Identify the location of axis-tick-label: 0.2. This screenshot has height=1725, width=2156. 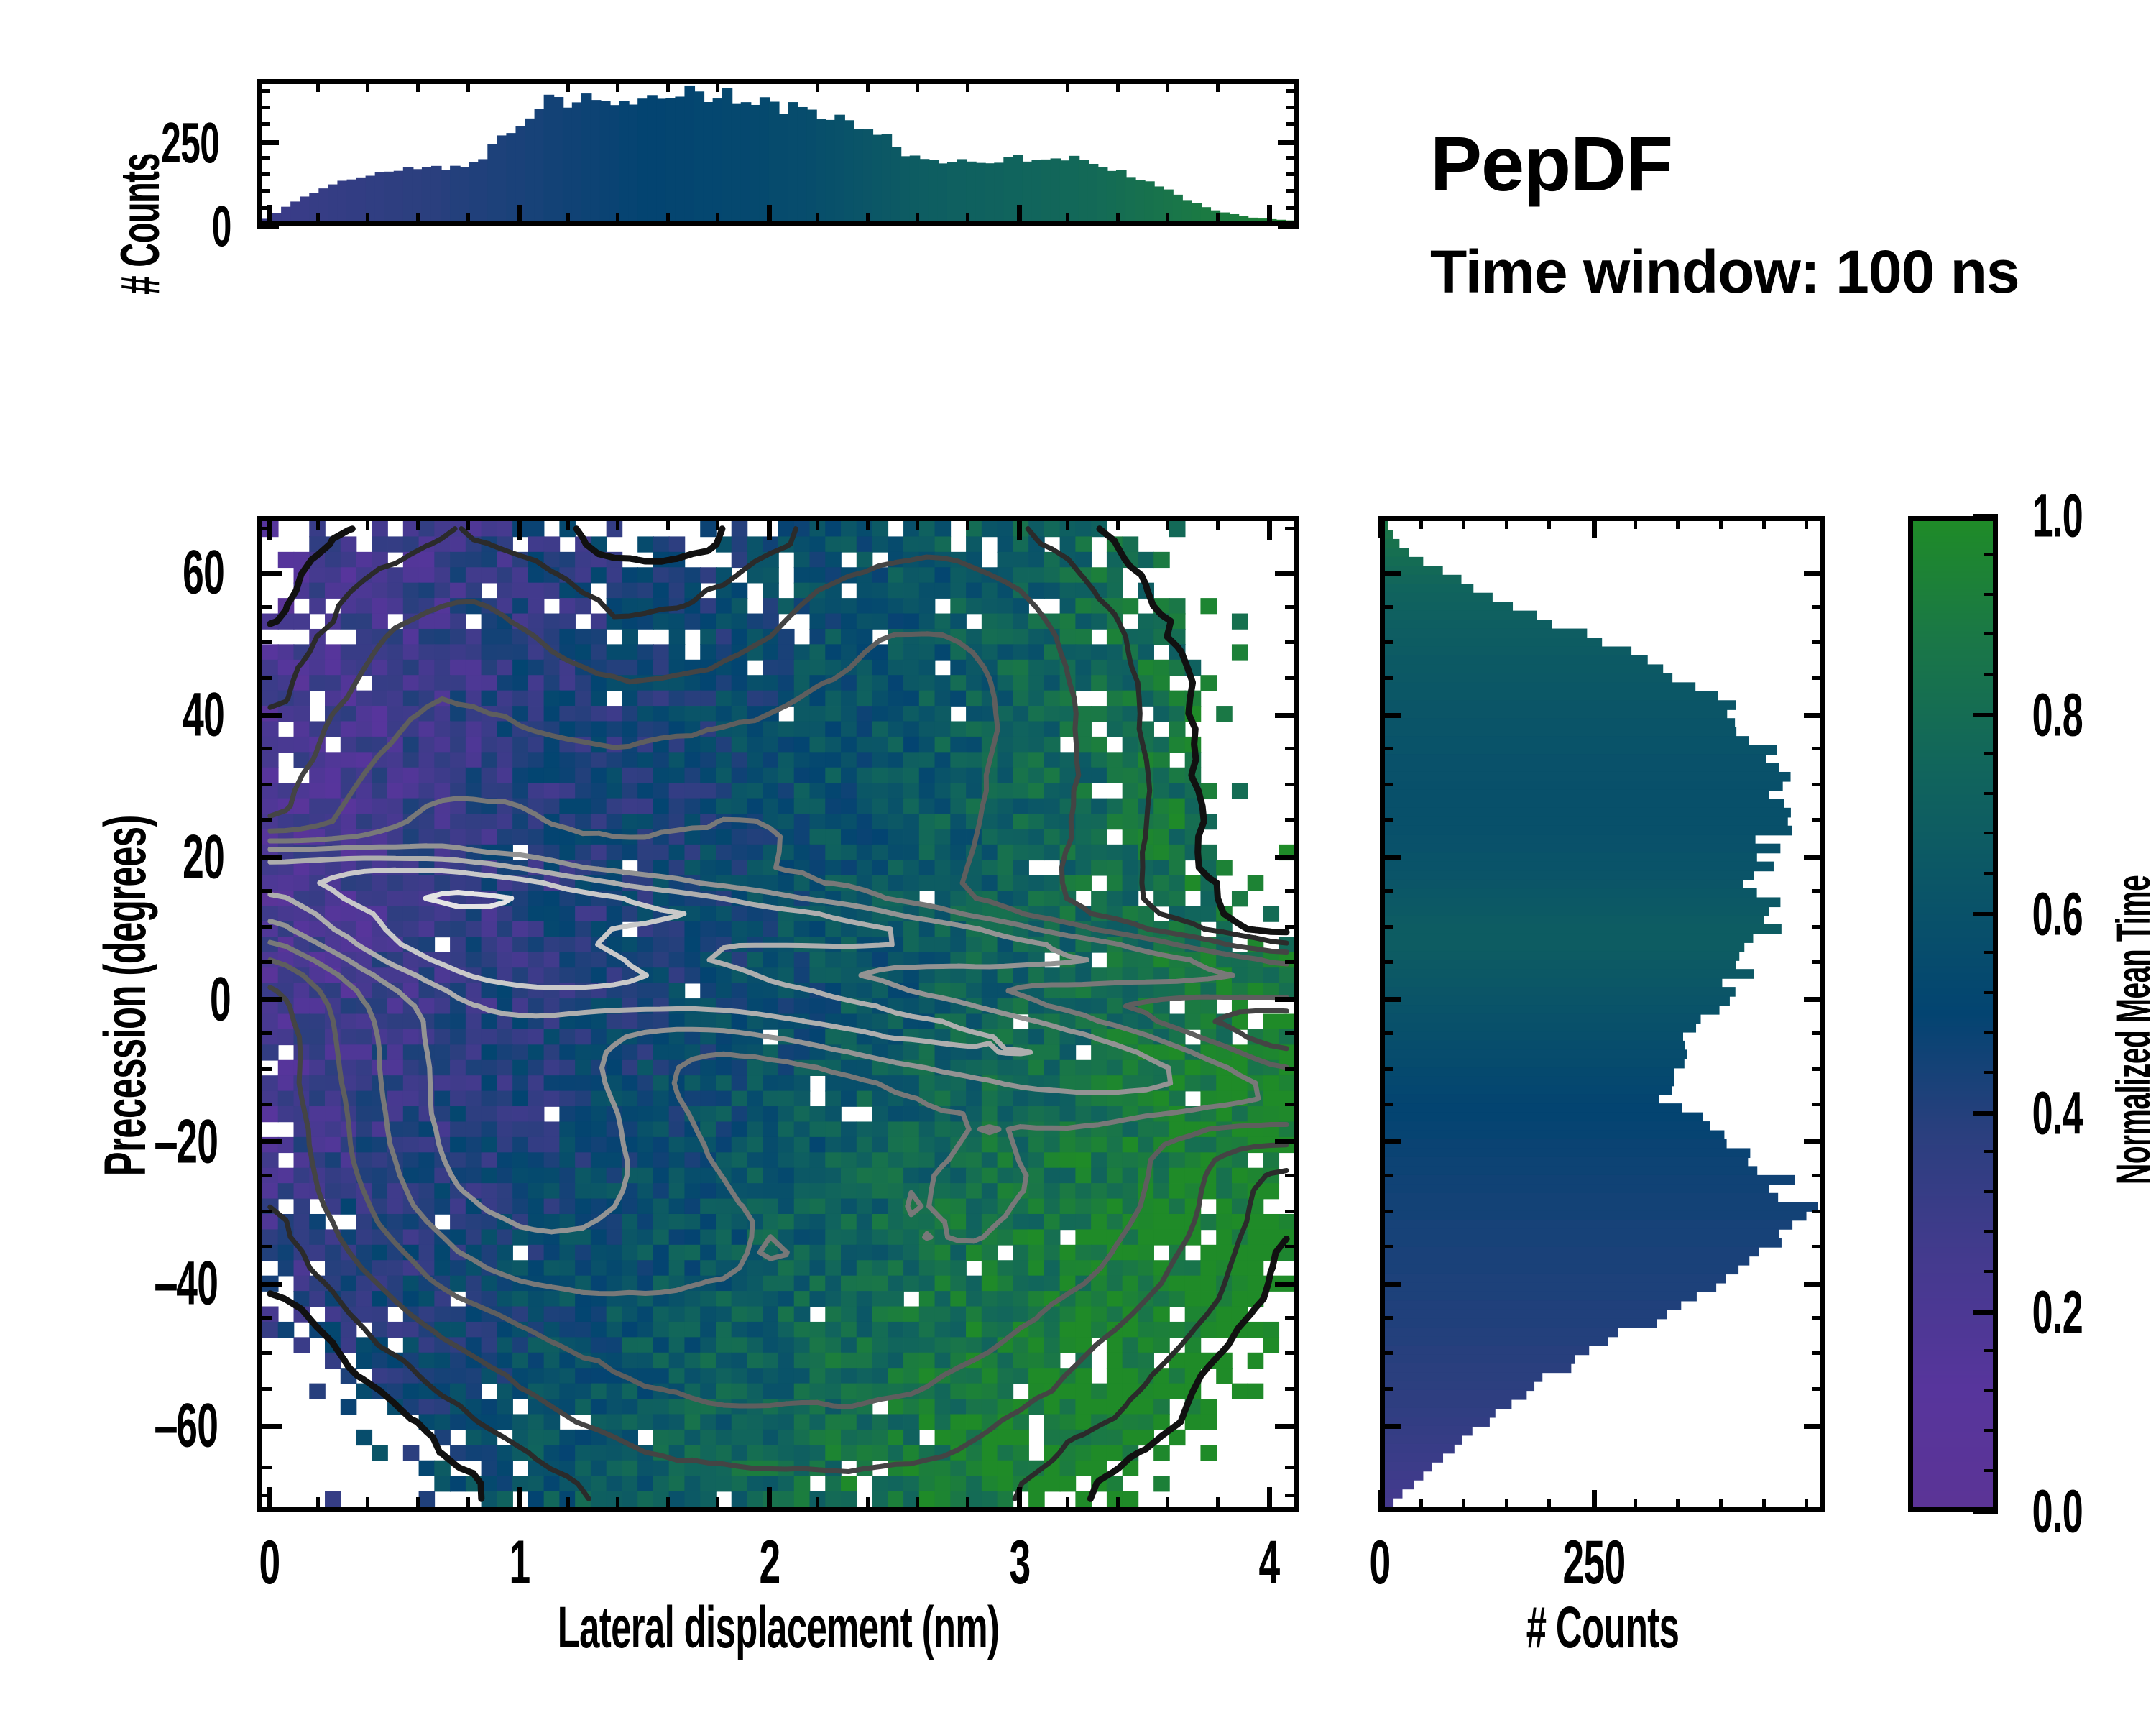
(2057, 1312).